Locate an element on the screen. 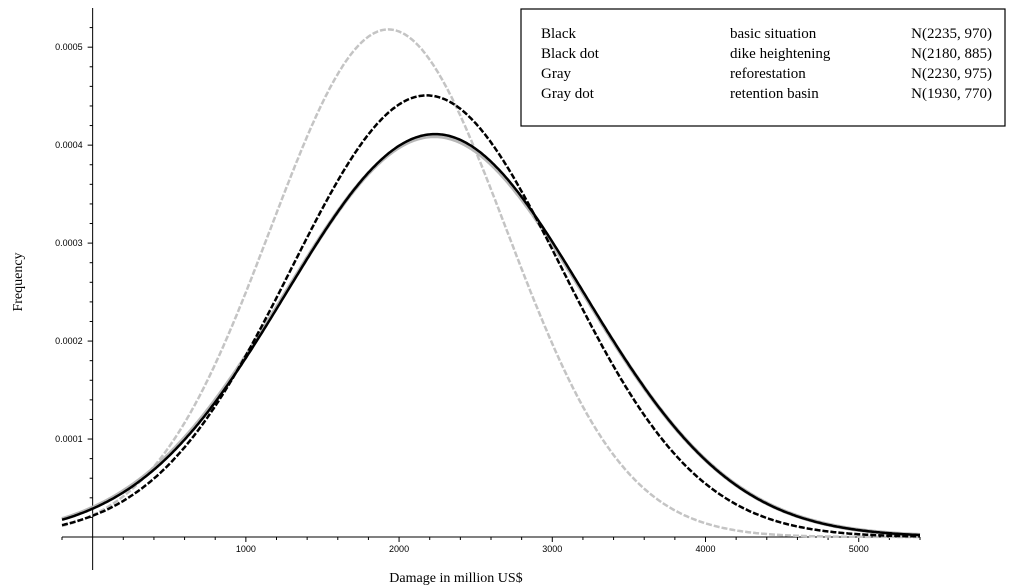  x-tick-label: 5000 is located at coordinates (859, 549).